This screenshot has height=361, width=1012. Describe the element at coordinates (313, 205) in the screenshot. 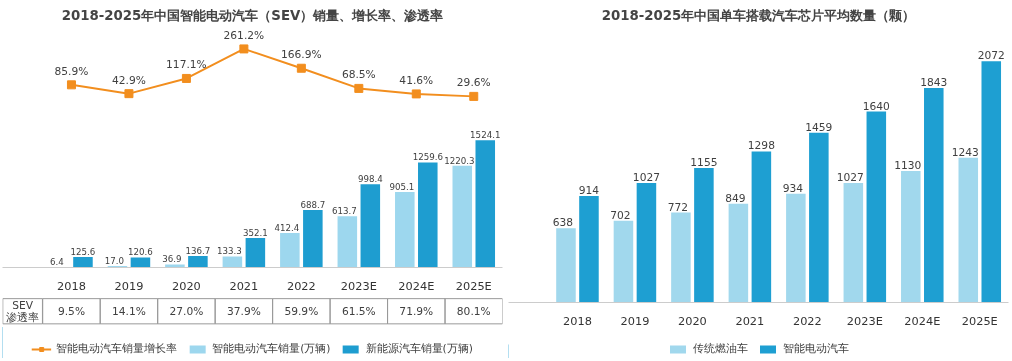

I see `data-label: 688.7` at that location.